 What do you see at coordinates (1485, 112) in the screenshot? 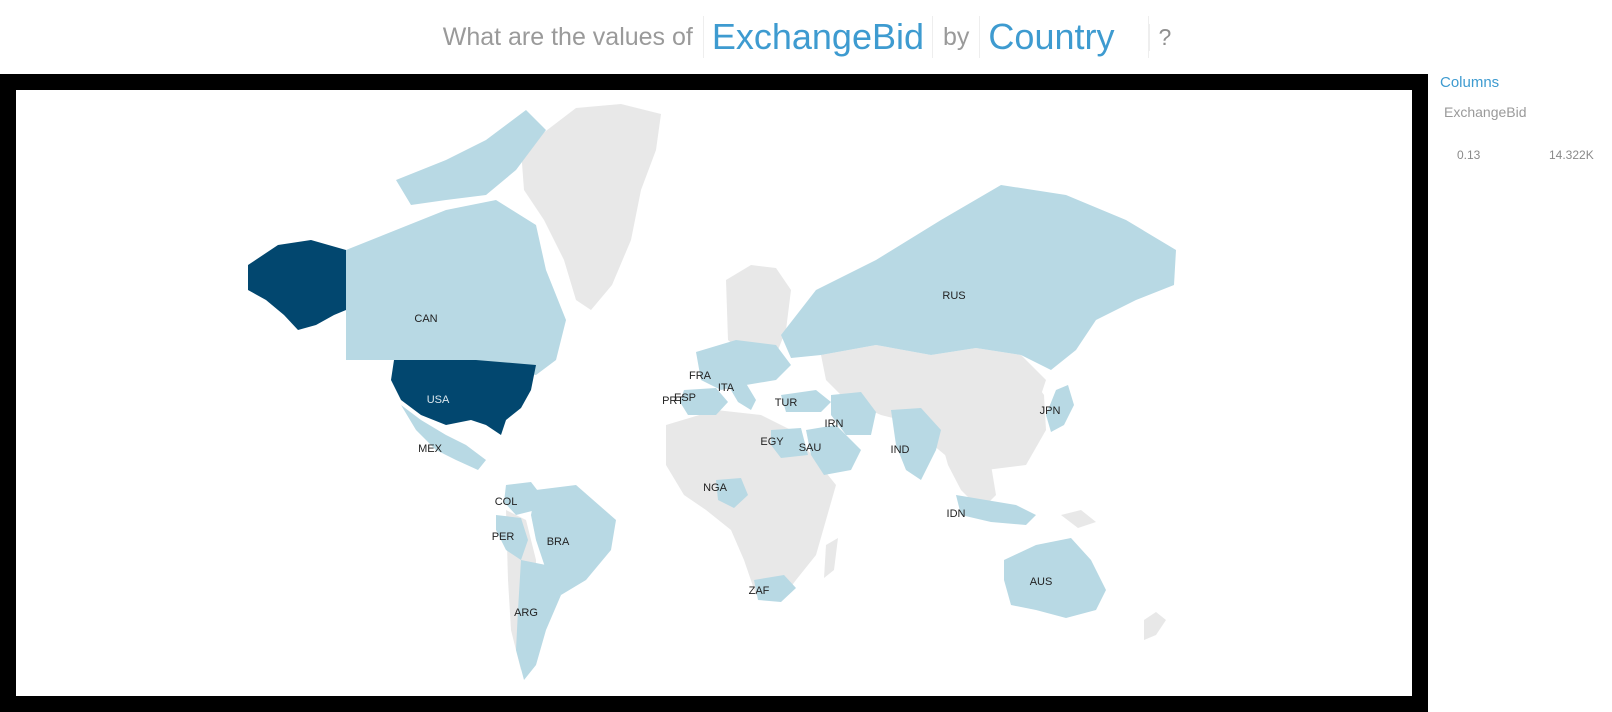
I see `column-item-exchangebid: ExchangeBid` at bounding box center [1485, 112].